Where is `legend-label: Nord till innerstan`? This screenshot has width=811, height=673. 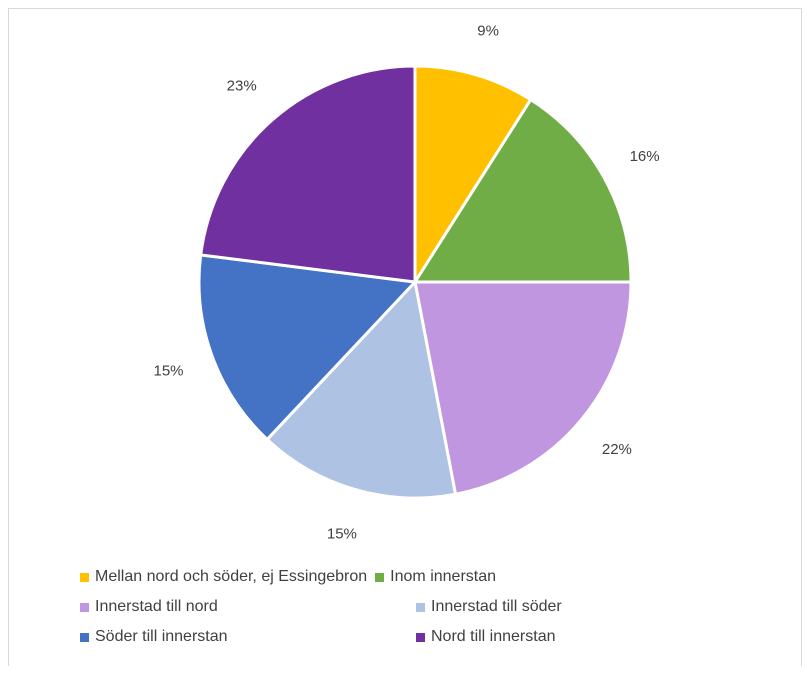
legend-label: Nord till innerstan is located at coordinates (493, 636).